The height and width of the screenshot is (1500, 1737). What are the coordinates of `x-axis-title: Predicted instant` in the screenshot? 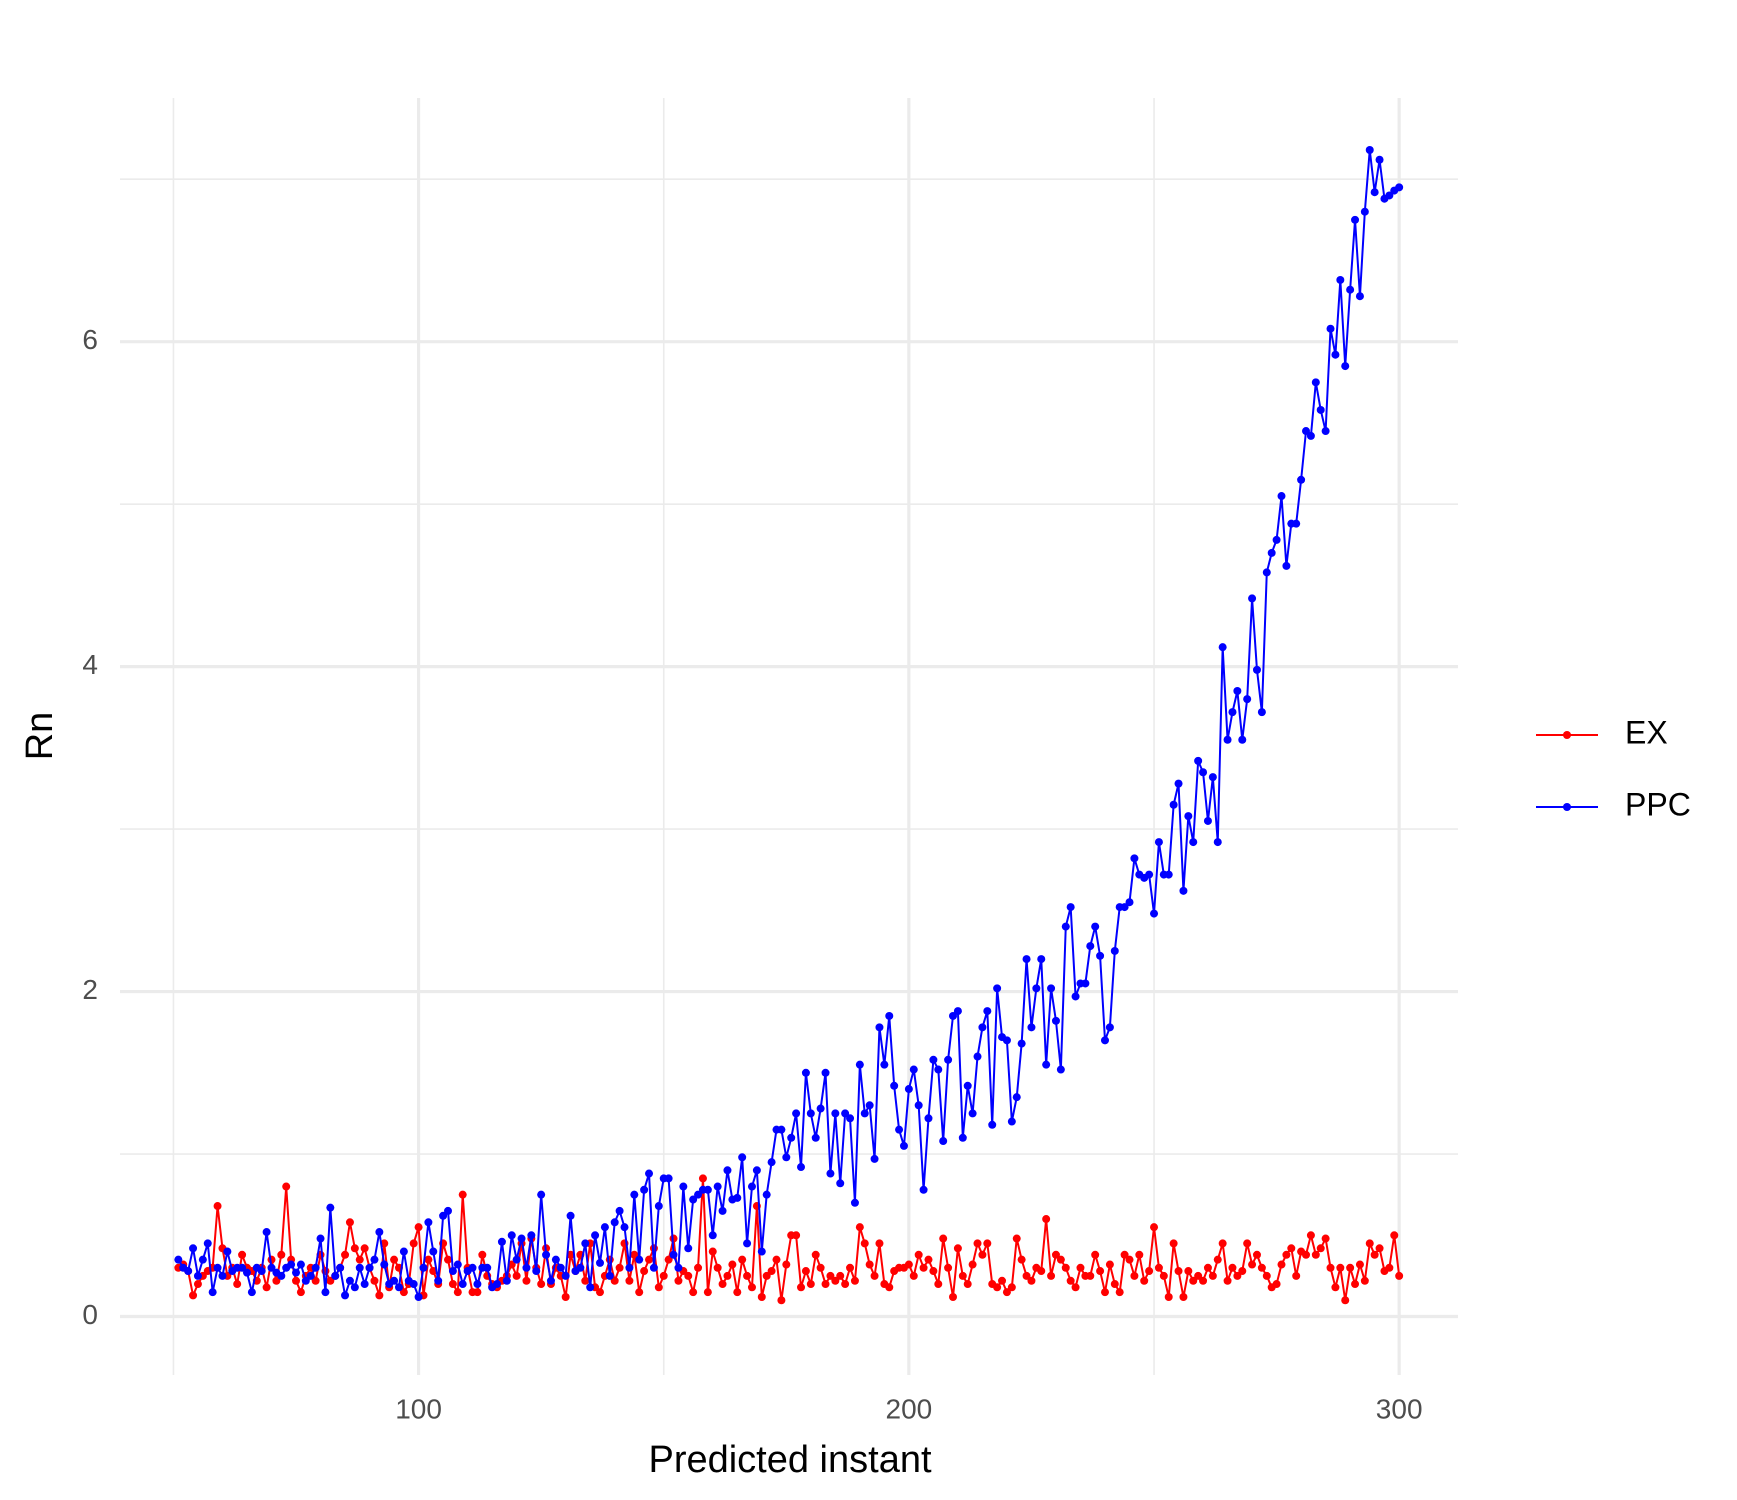 It's located at (789, 1460).